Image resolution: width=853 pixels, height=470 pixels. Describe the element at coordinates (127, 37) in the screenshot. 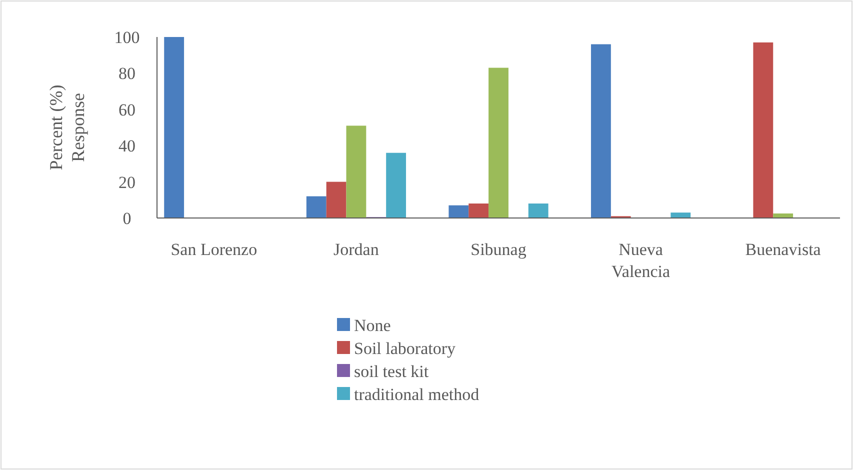

I see `y-tick-label: 100` at that location.